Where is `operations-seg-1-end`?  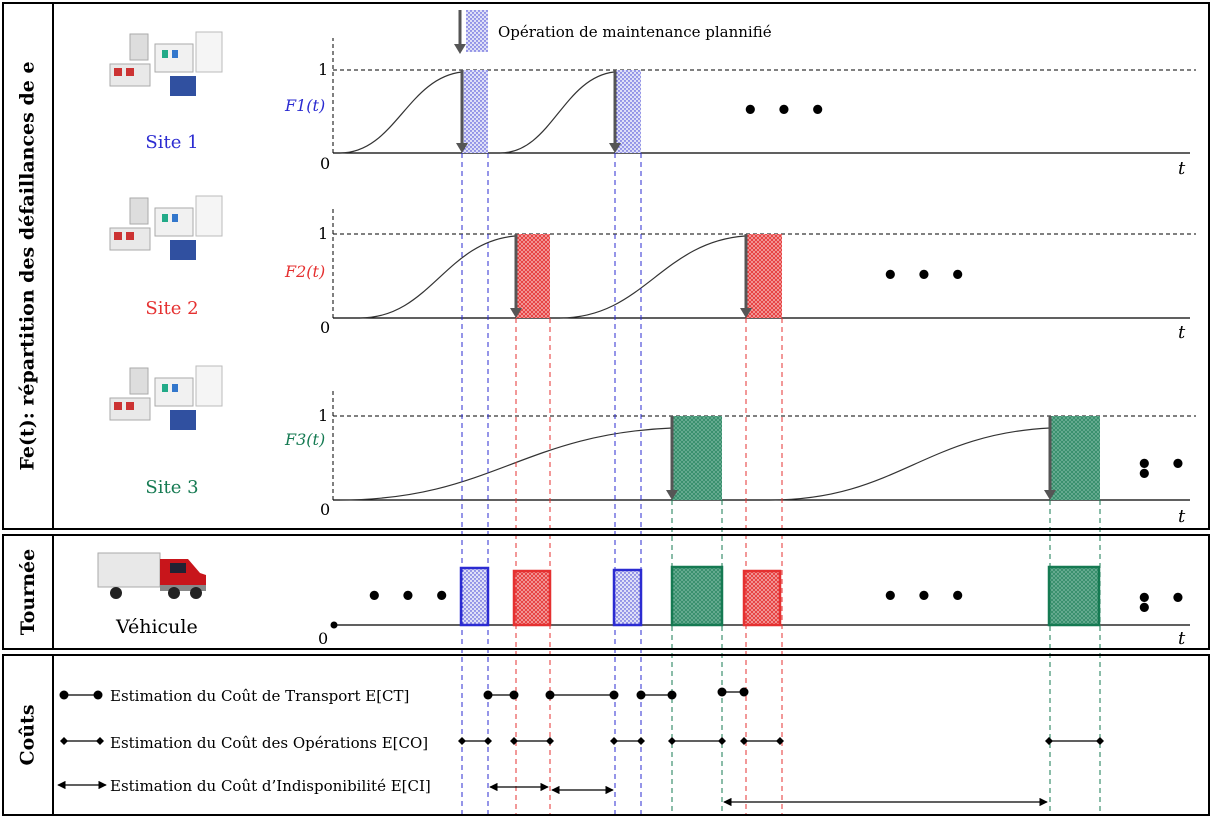
operations-seg-1-end is located at coordinates (488, 741).